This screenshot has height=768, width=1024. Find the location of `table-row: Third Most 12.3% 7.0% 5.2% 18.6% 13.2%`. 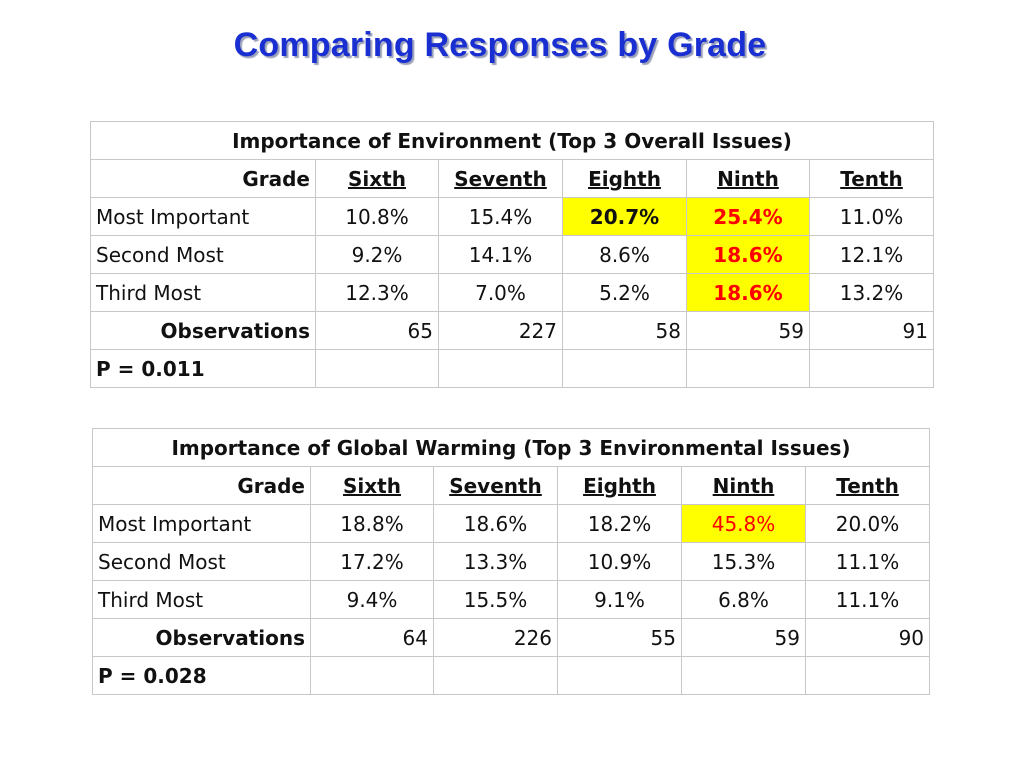

table-row: Third Most 12.3% 7.0% 5.2% 18.6% 13.2% is located at coordinates (512, 292).